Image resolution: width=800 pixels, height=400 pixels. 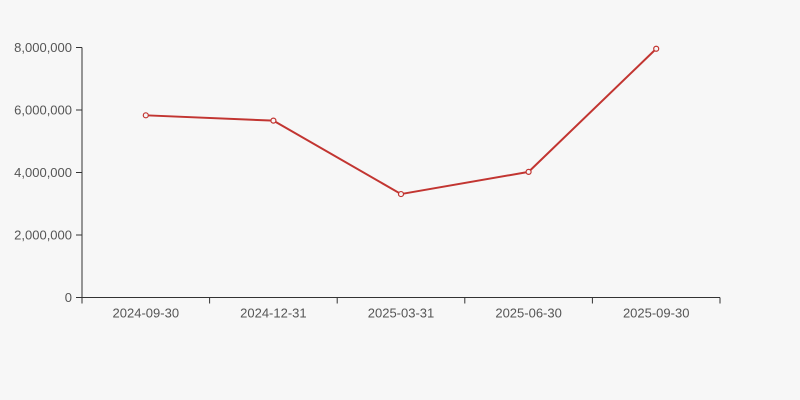 I want to click on x-axis-tick-label: 2024-12-31, so click(x=273, y=313).